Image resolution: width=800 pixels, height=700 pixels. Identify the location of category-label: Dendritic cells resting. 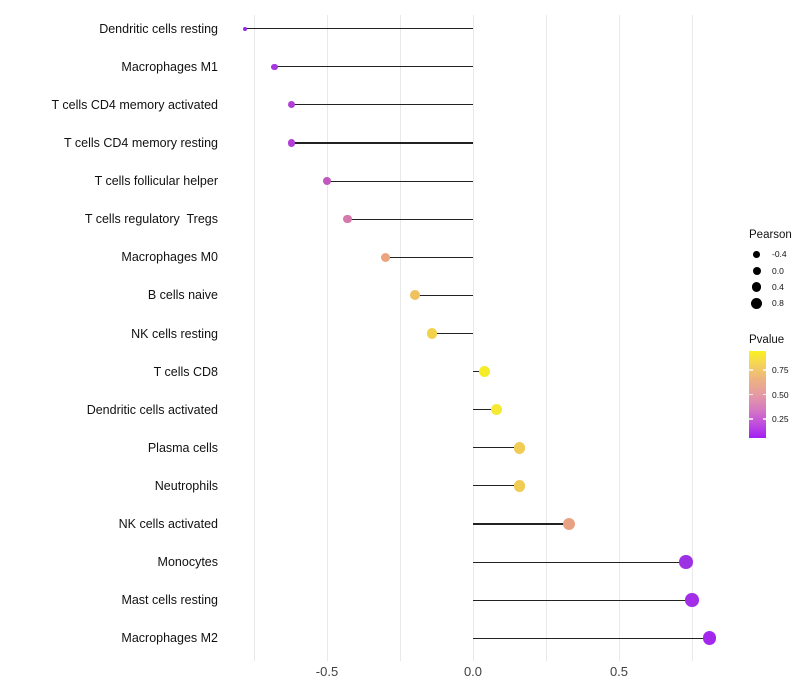
(158, 28).